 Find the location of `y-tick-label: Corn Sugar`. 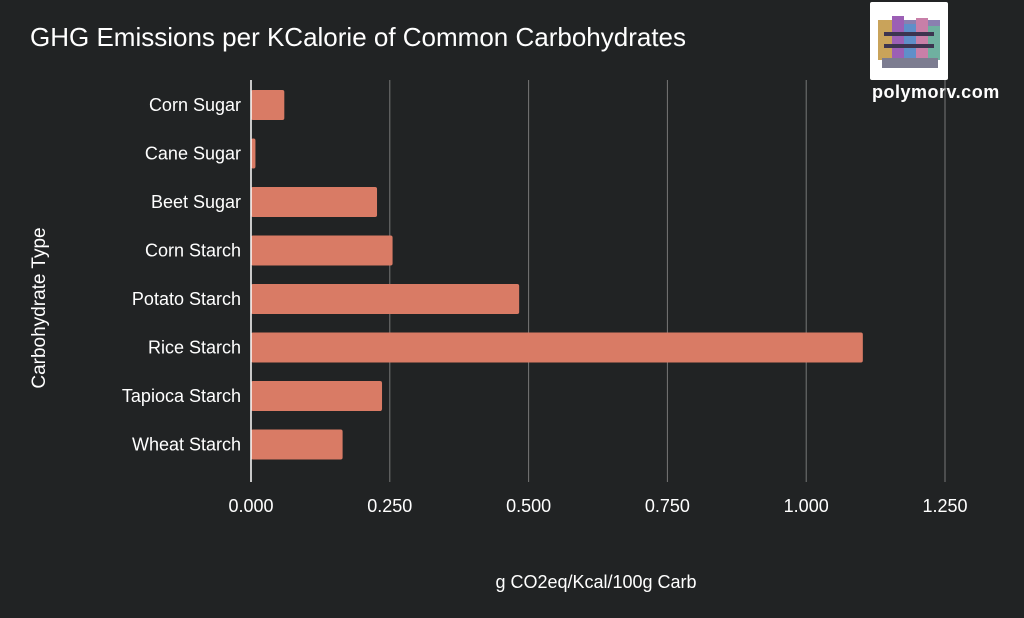

y-tick-label: Corn Sugar is located at coordinates (195, 105).